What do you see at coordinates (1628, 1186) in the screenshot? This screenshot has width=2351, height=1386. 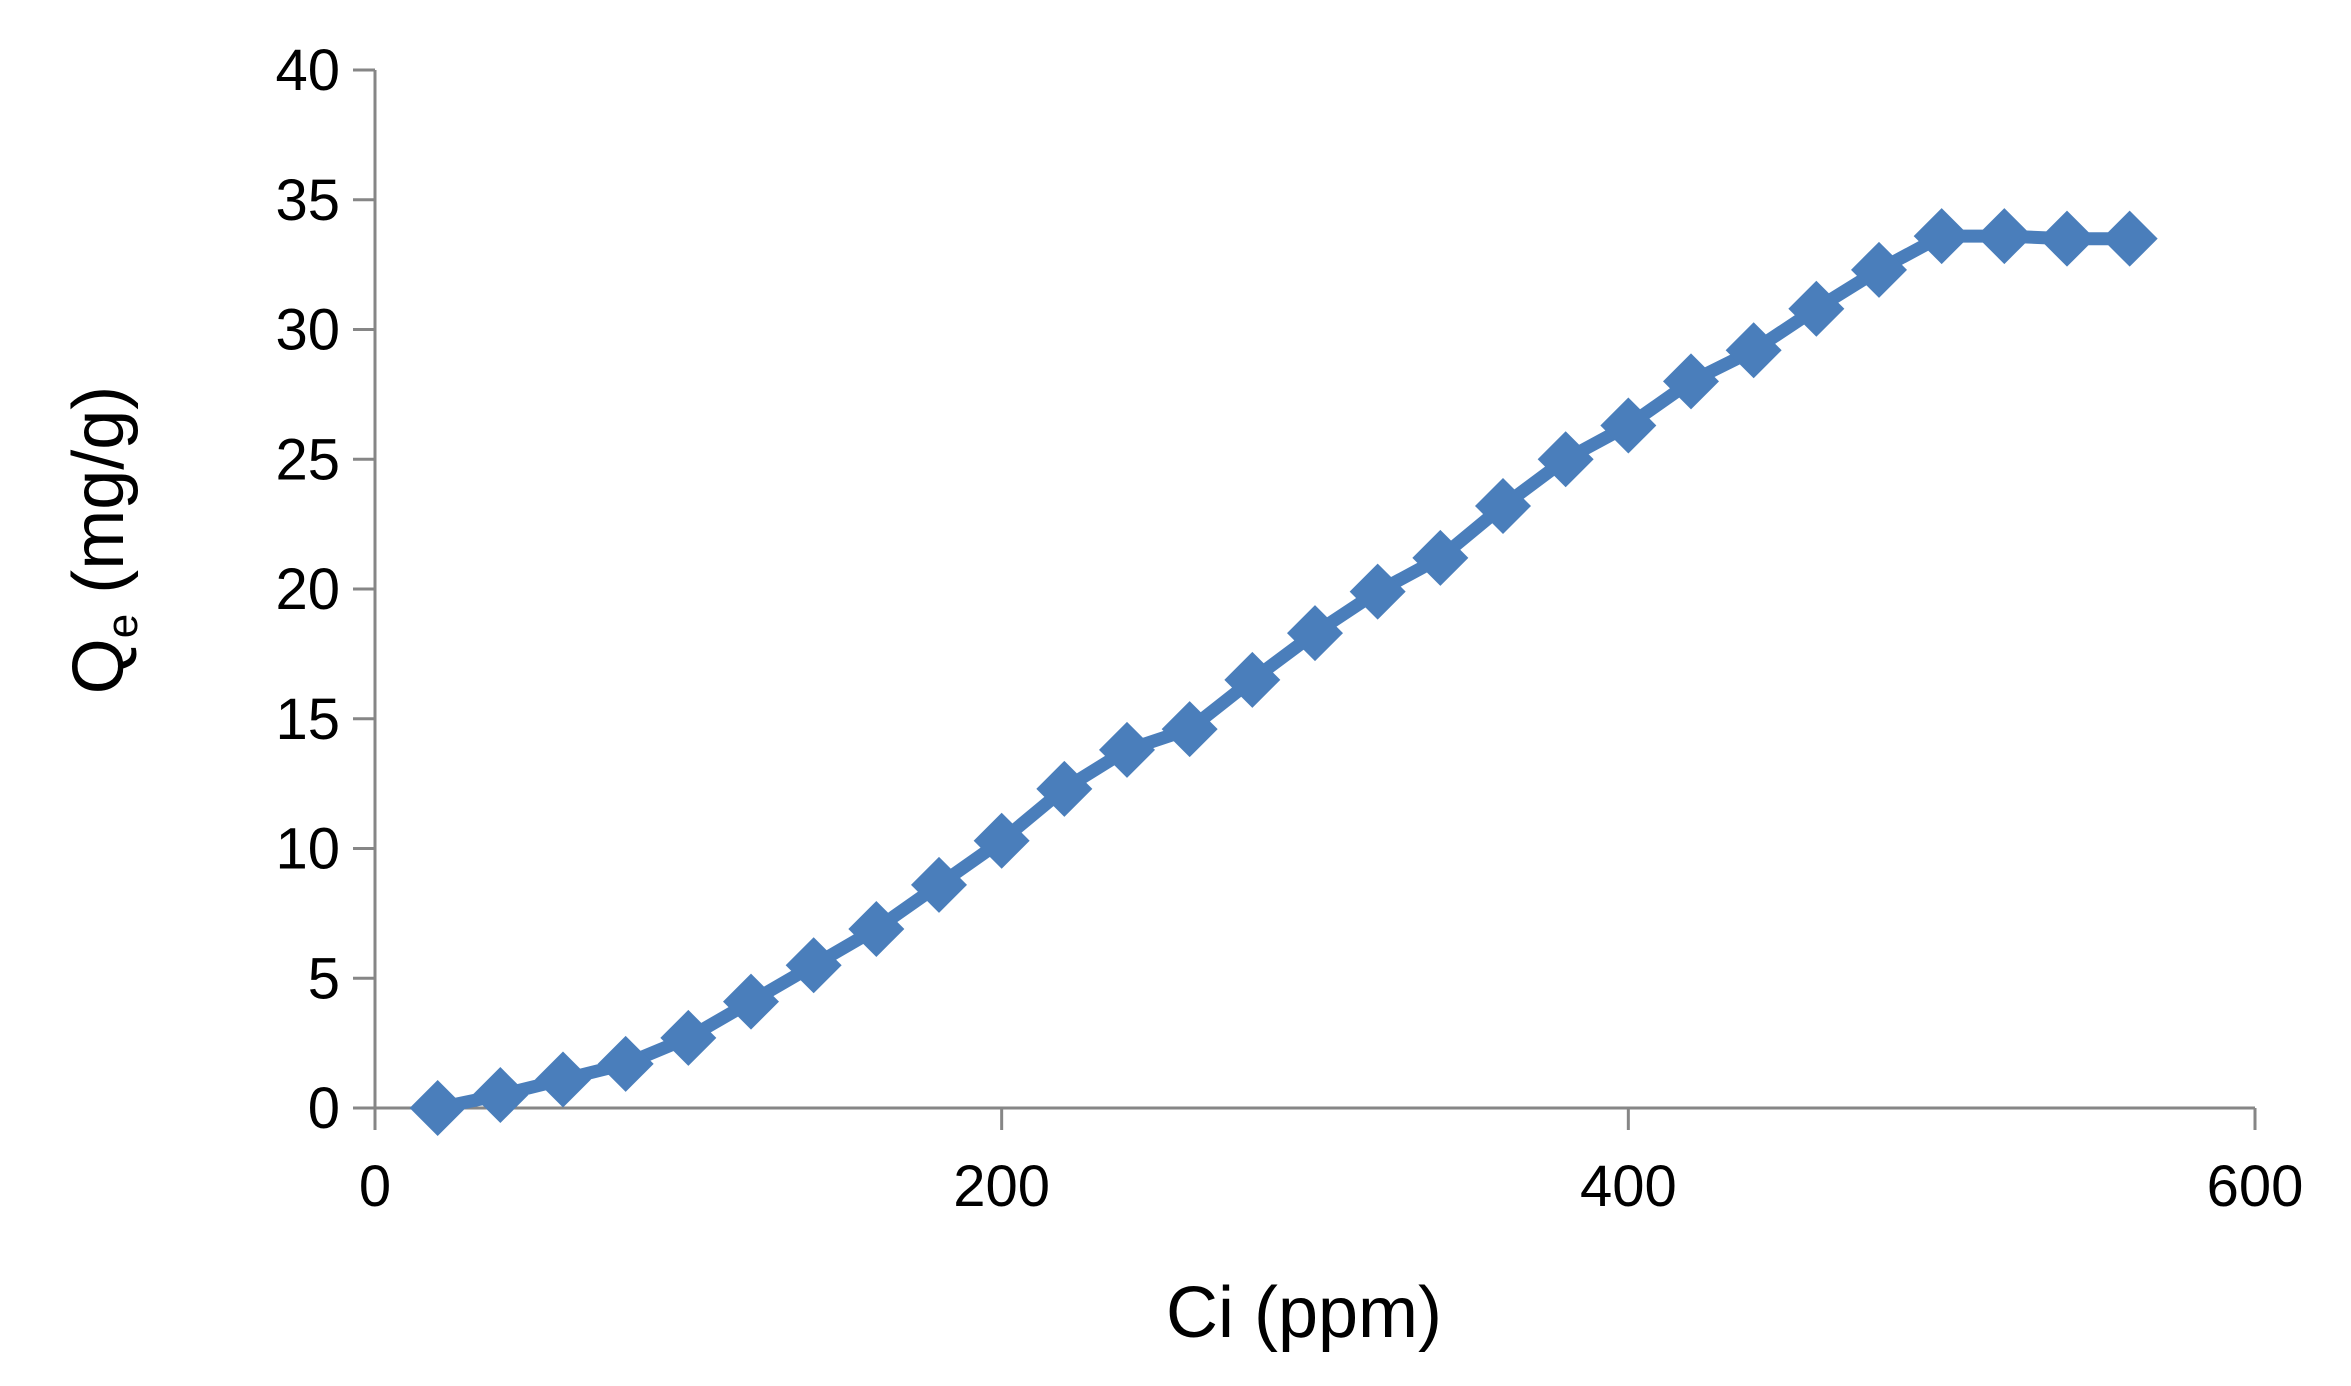 I see `x-tick-label: 400` at bounding box center [1628, 1186].